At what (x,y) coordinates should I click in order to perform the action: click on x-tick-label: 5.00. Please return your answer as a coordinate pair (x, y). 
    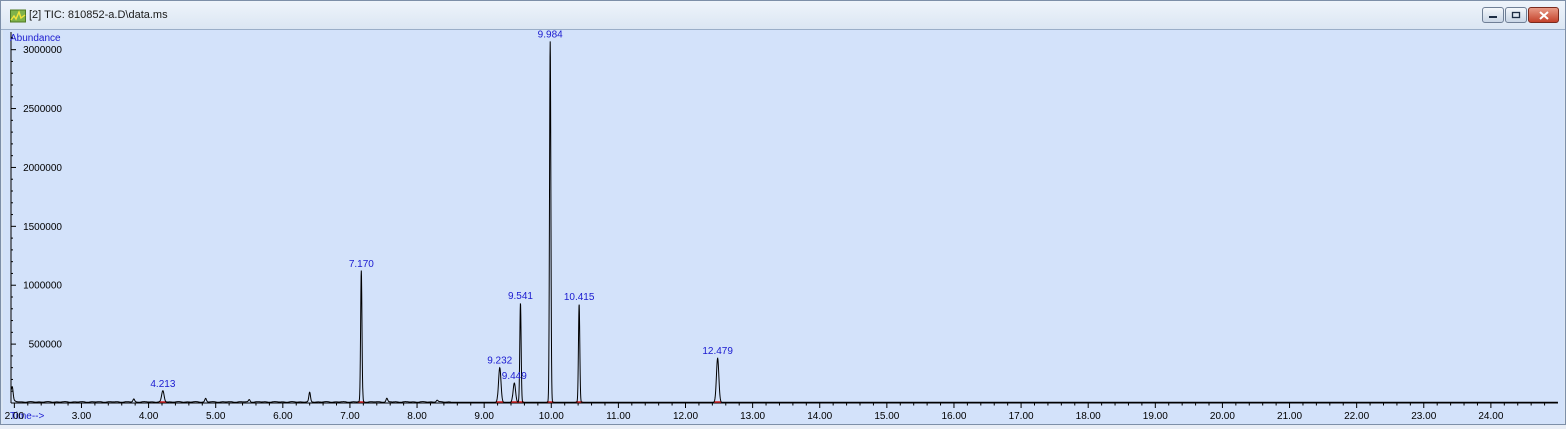
    Looking at the image, I should click on (216, 416).